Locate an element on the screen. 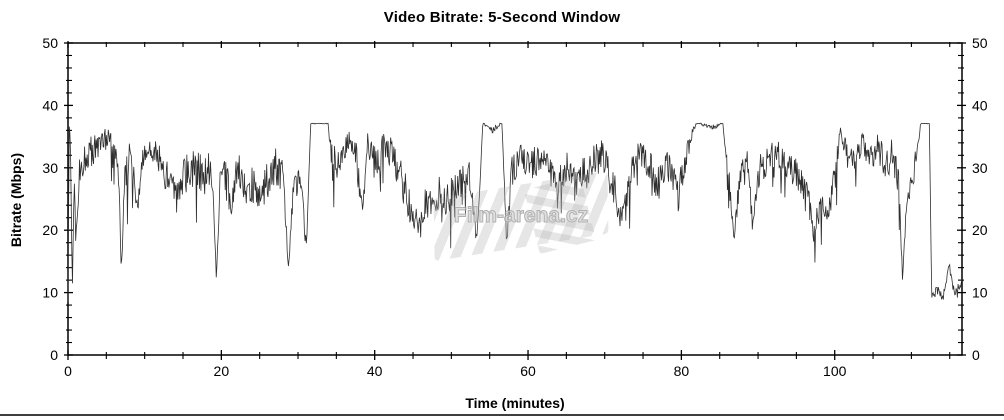 This screenshot has width=1004, height=420. x-tick-label: 100 is located at coordinates (835, 371).